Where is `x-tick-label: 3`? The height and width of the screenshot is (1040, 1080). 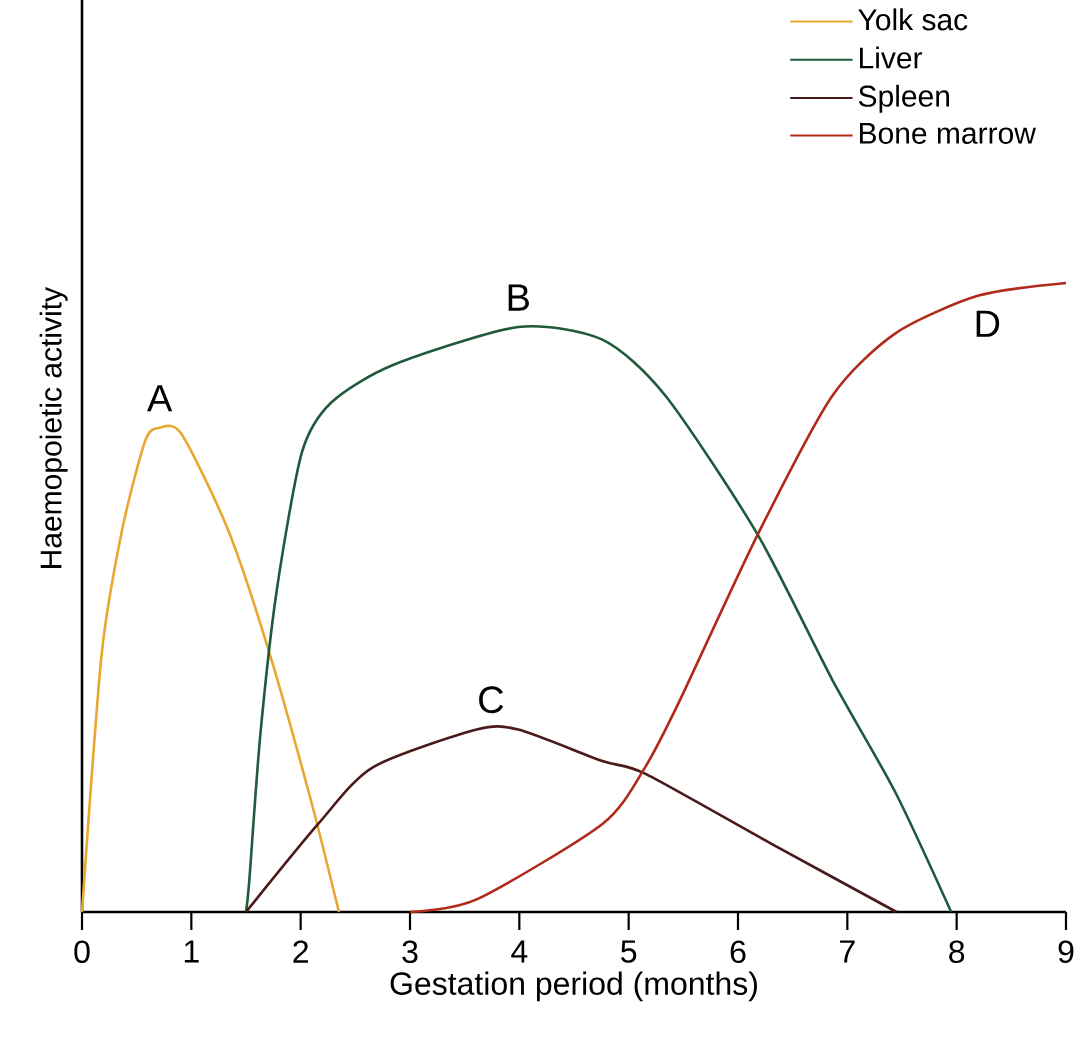 x-tick-label: 3 is located at coordinates (410, 952).